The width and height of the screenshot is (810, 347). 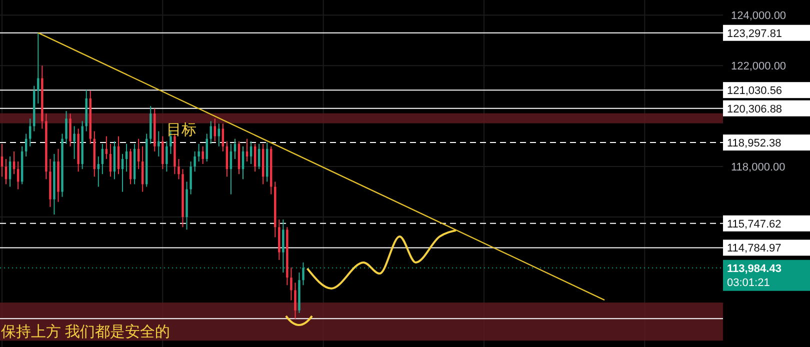 I want to click on y-tick-label: 122,000.00, so click(x=758, y=66).